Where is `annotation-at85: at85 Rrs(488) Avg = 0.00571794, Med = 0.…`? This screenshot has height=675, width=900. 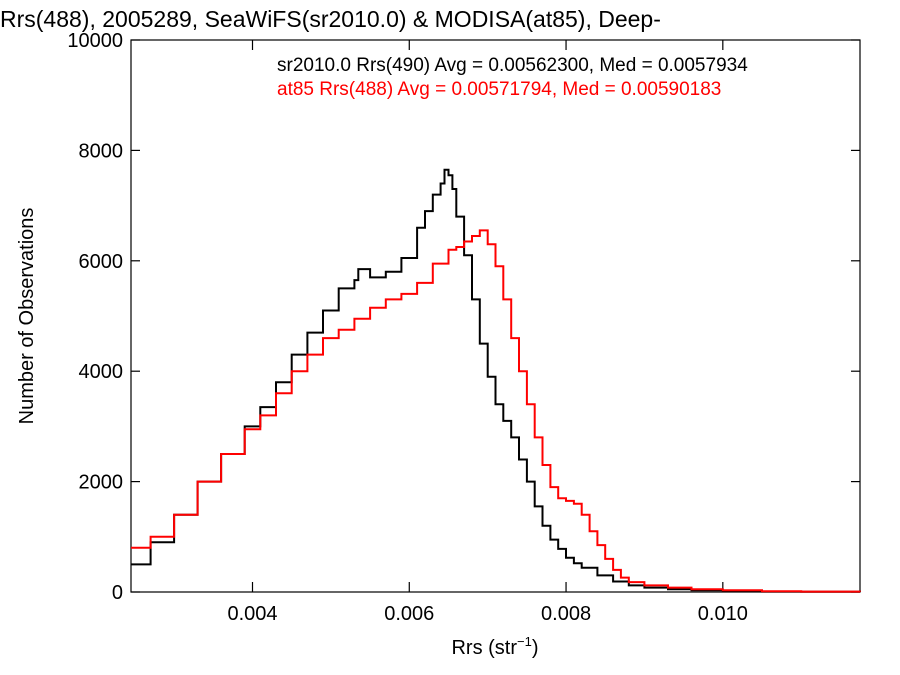
annotation-at85: at85 Rrs(488) Avg = 0.00571794, Med = 0.… is located at coordinates (499, 89).